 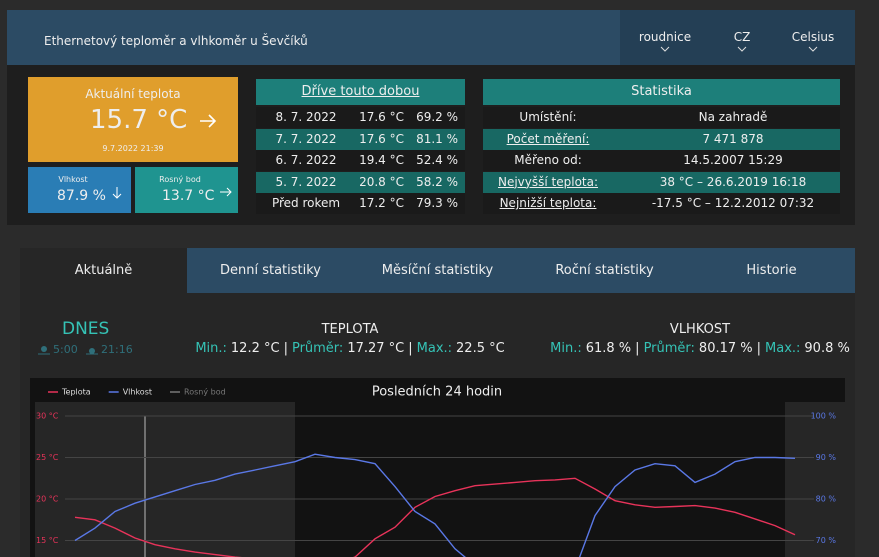 What do you see at coordinates (44, 350) in the screenshot?
I see `sunrise-icon` at bounding box center [44, 350].